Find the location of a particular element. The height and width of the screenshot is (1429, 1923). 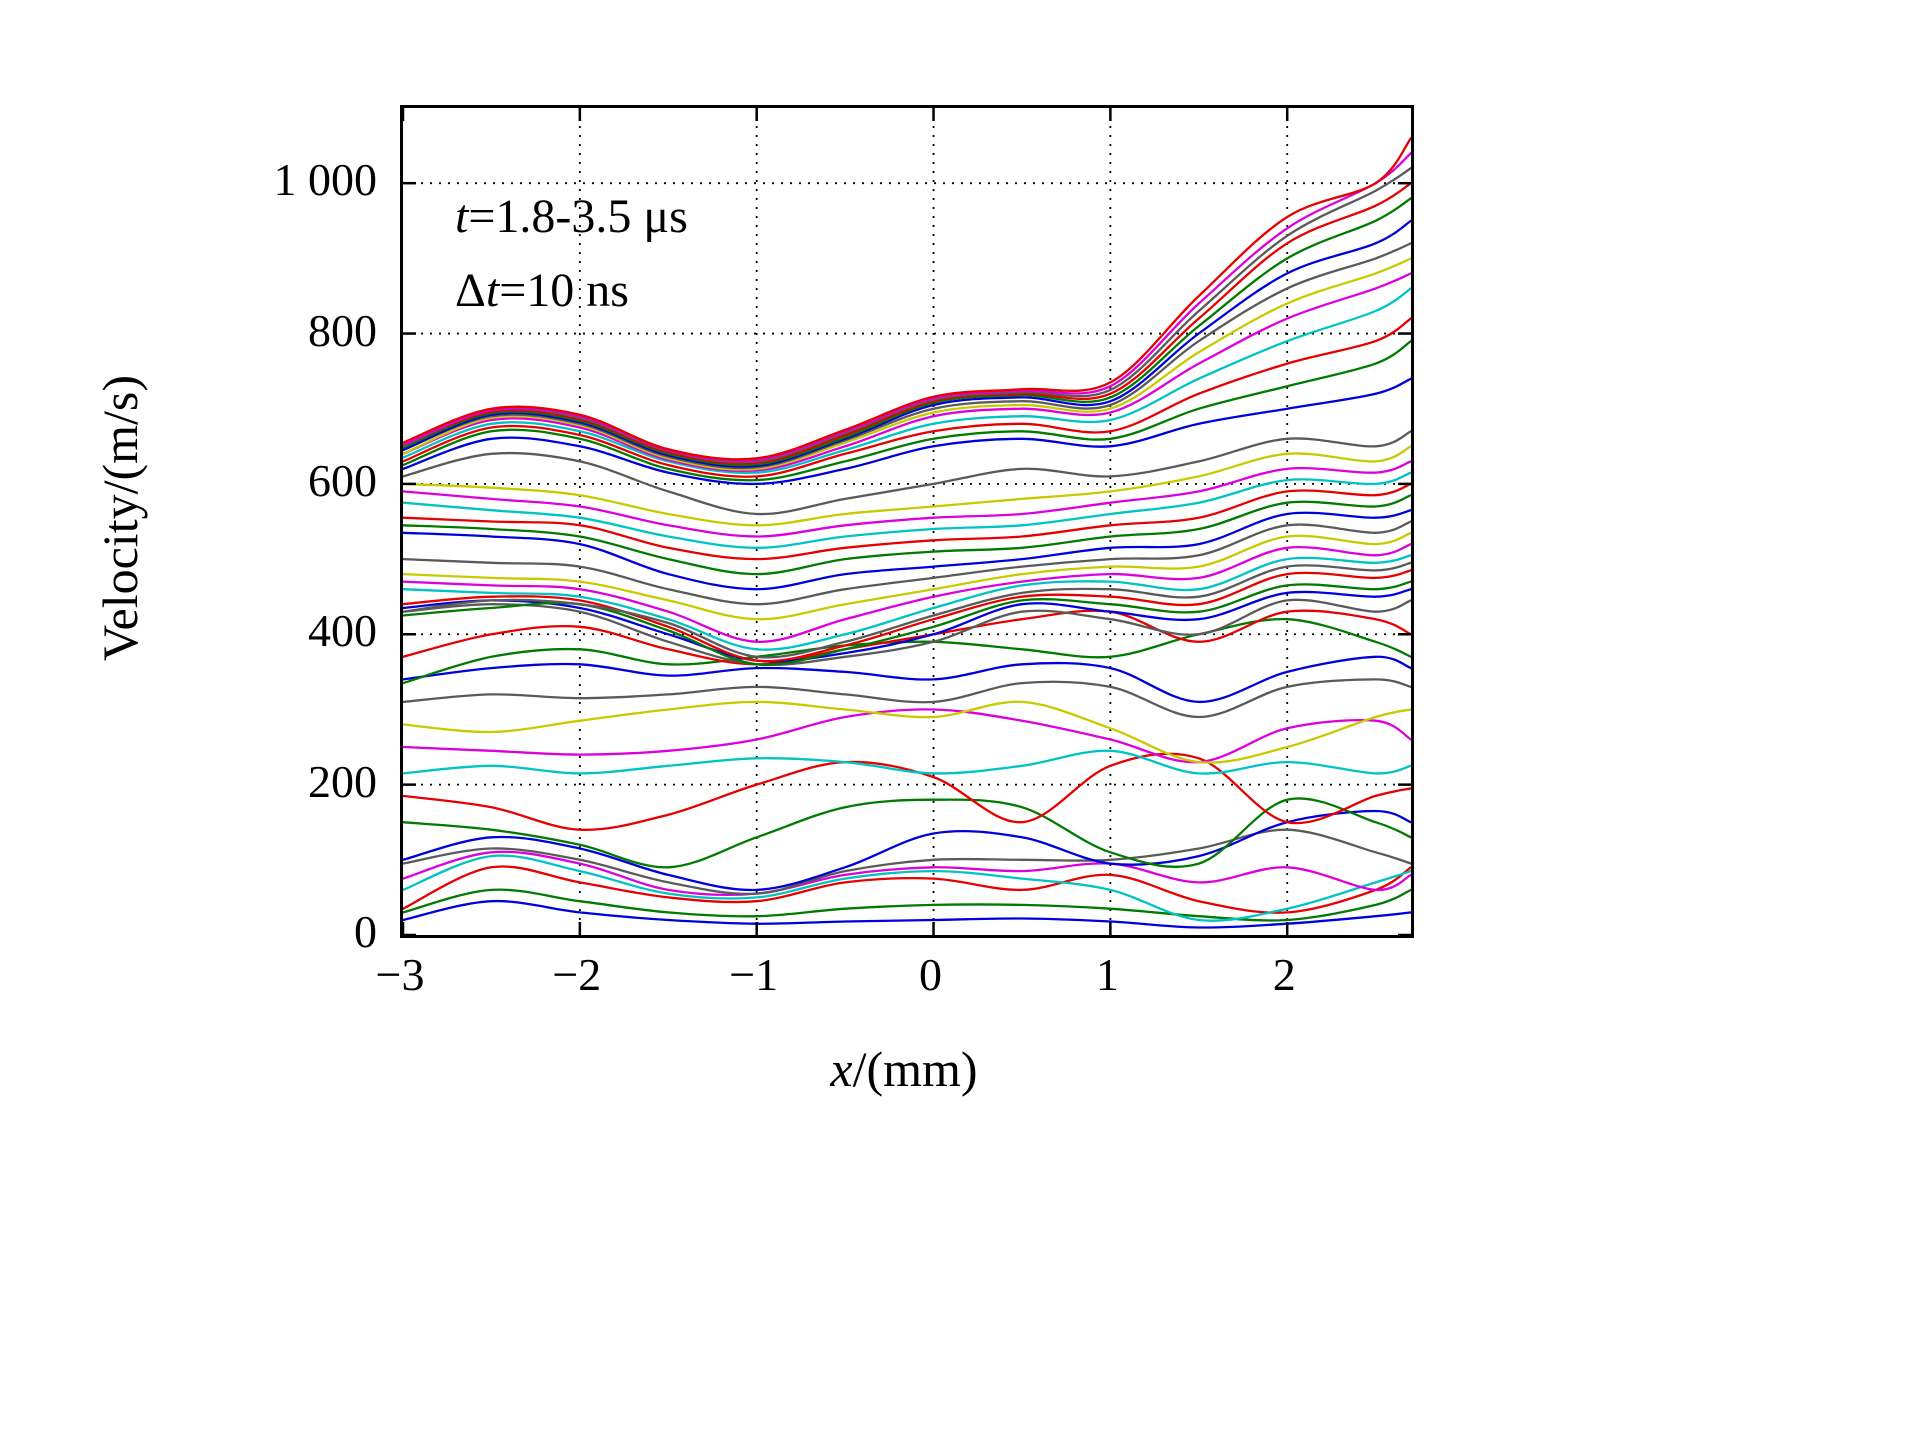

x-tick-label: −1 is located at coordinates (754, 974).